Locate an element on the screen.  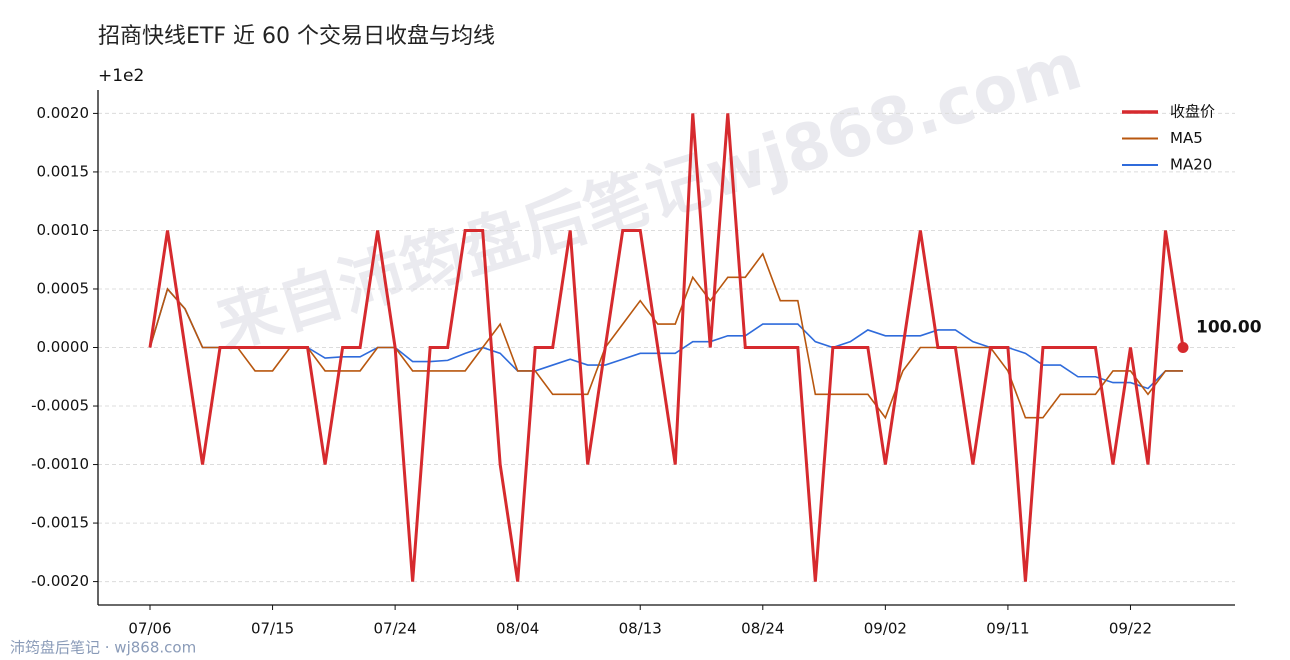
offset-label: +1e2 is located at coordinates (121, 76).